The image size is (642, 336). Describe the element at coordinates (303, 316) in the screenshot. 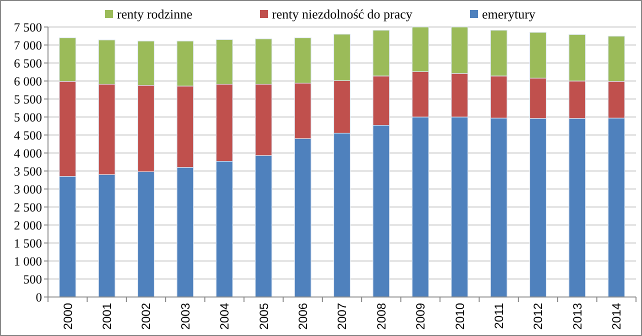

I see `x-tick-label: 2006` at that location.